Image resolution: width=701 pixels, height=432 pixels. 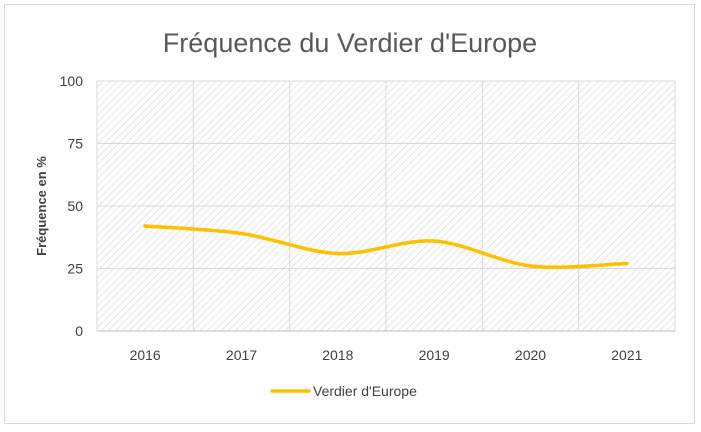 What do you see at coordinates (530, 355) in the screenshot?
I see `x-tick-label: 2020` at bounding box center [530, 355].